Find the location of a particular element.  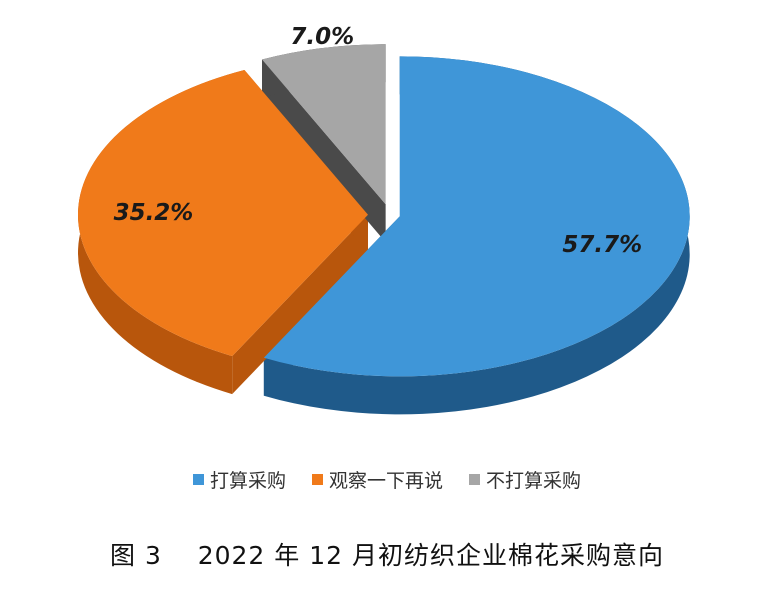

legend-item: 观察一下再说 is located at coordinates (377, 479).